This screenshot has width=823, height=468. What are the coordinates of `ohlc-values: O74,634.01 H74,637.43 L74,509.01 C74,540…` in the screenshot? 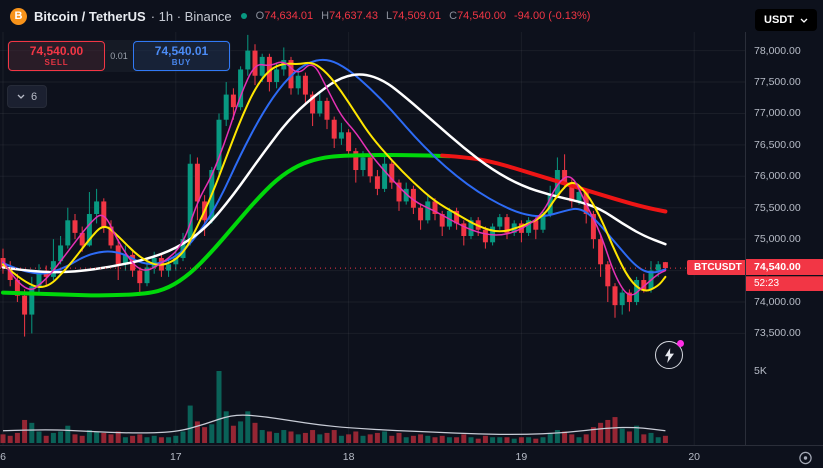 It's located at (423, 16).